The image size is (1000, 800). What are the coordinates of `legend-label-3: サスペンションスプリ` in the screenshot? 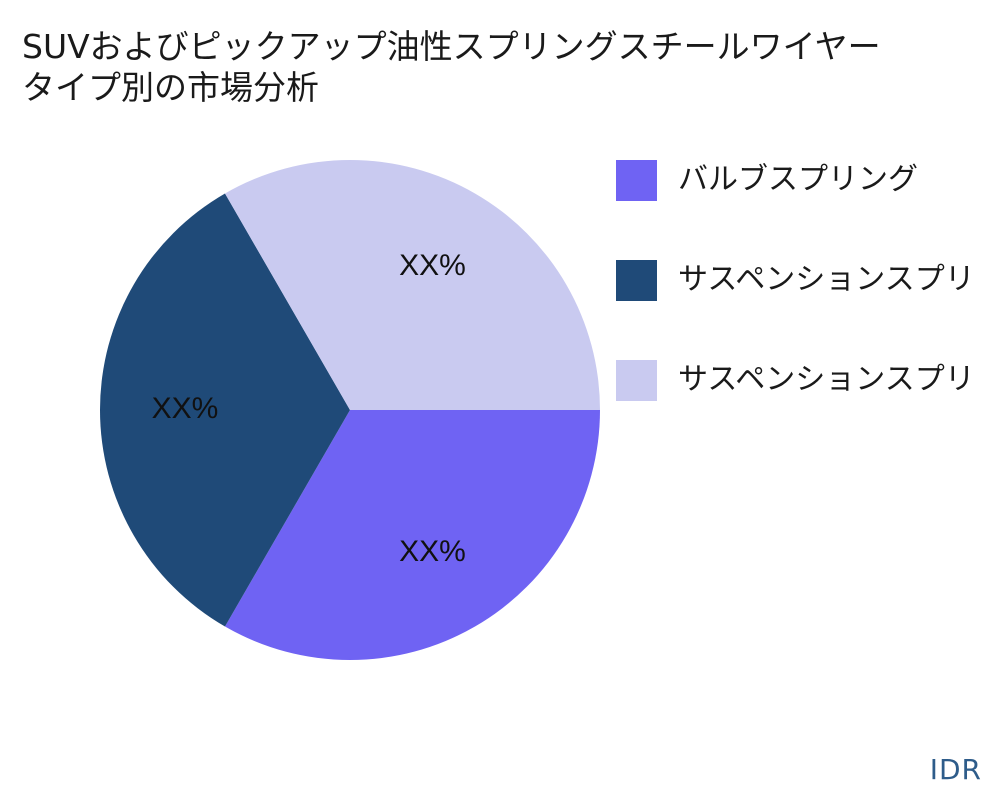 It's located at (826, 379).